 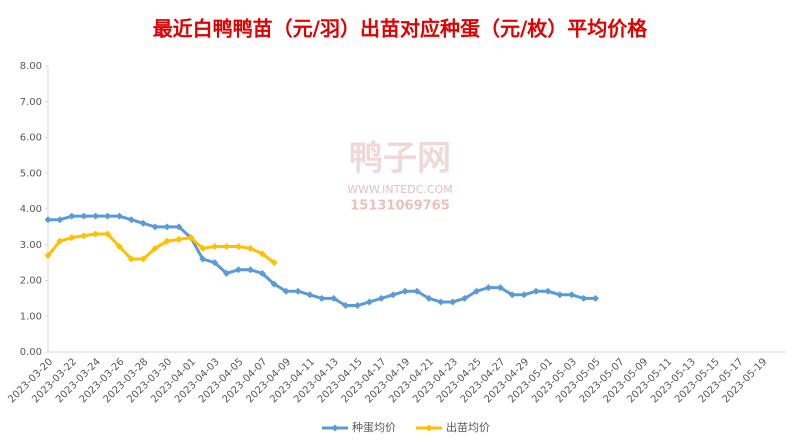 What do you see at coordinates (31, 138) in the screenshot?
I see `y-tick-label: 6.00` at bounding box center [31, 138].